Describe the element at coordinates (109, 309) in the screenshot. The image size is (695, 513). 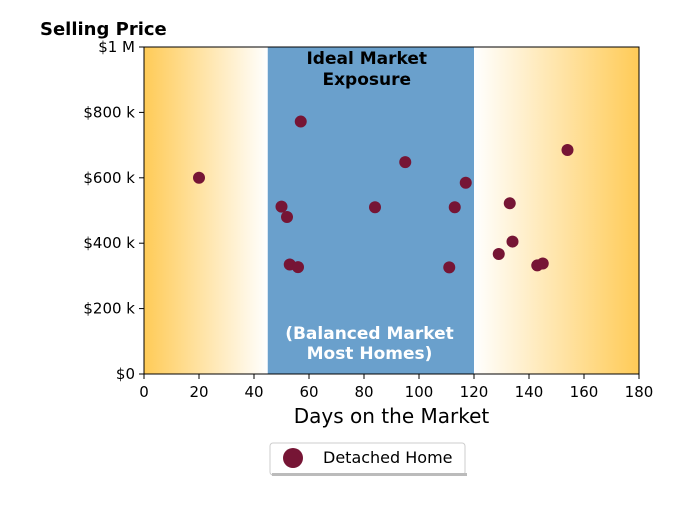
I see `y-tick-label: $200 k` at that location.